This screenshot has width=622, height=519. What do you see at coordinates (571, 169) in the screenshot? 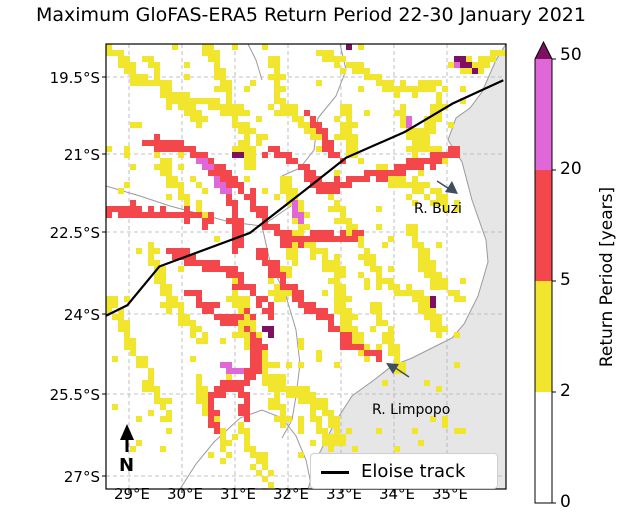
I see `colorbar-tick-20: 20` at bounding box center [571, 169].